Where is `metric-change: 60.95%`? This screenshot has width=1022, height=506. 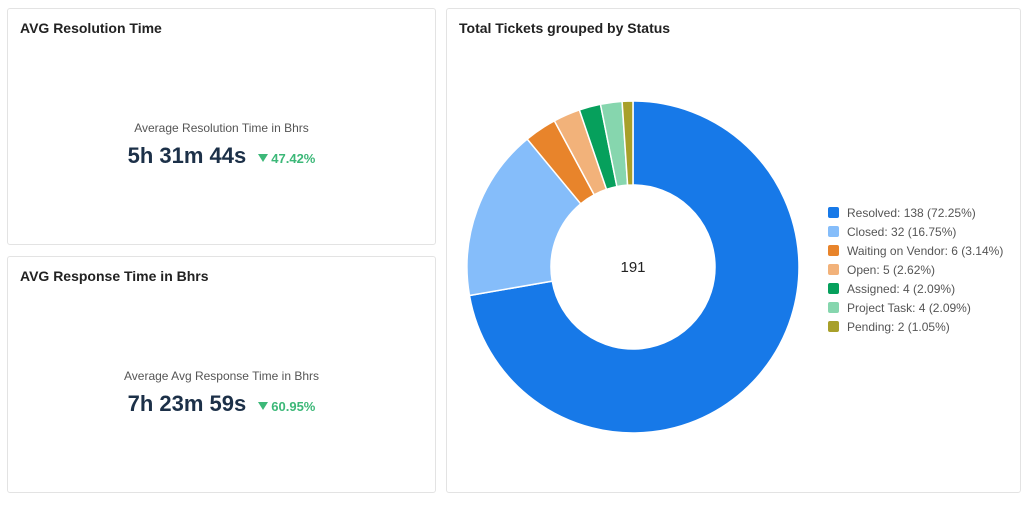
metric-change: 60.95% is located at coordinates (286, 406).